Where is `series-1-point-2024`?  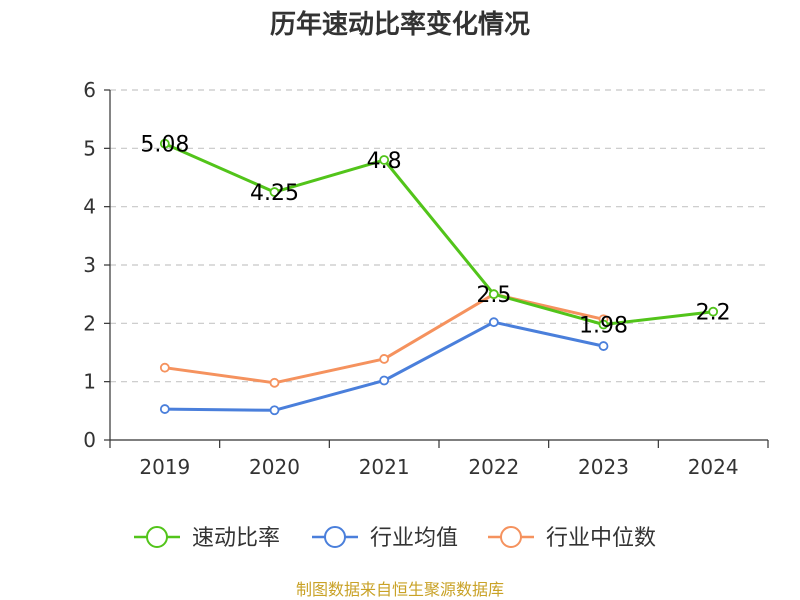
series-1-point-2024 is located at coordinates (713, 311).